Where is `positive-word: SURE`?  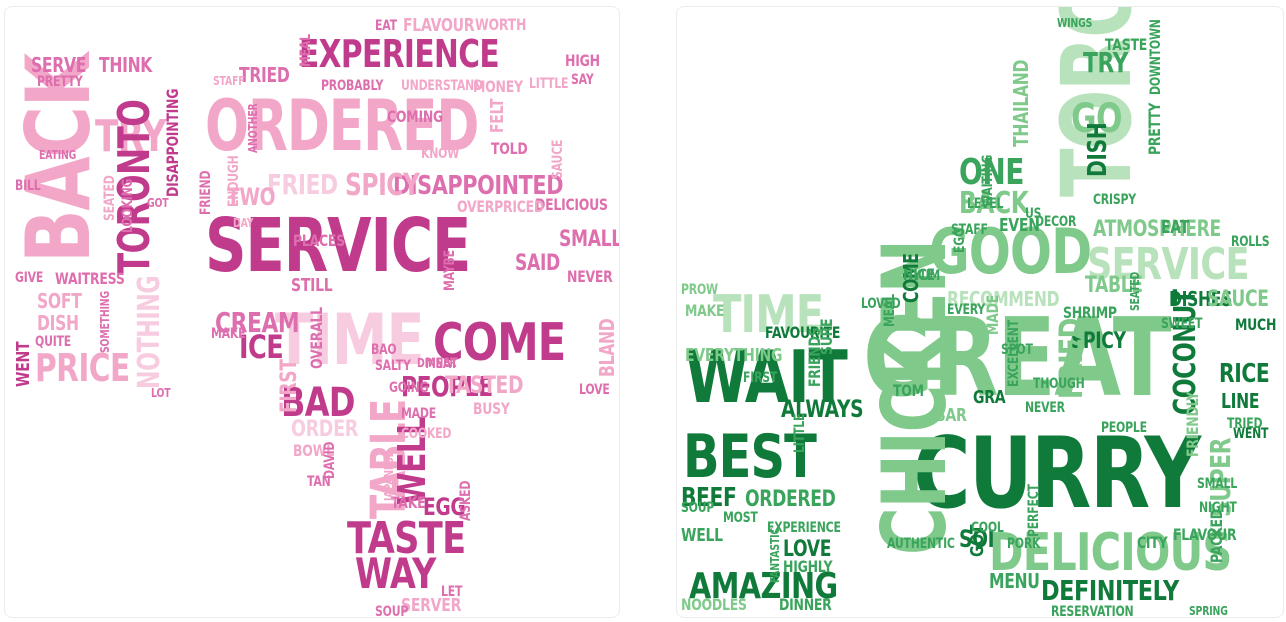
positive-word: SURE is located at coordinates (826, 336).